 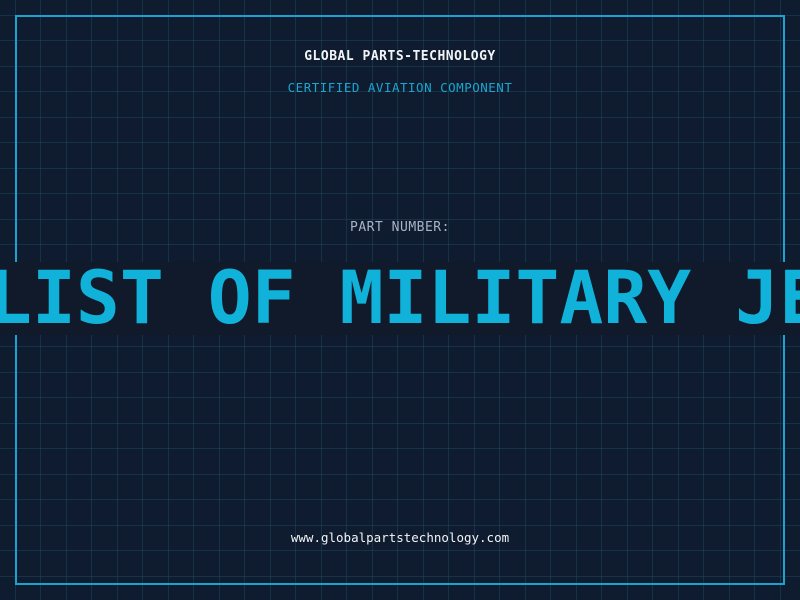 I want to click on part-band, so click(x=400, y=298).